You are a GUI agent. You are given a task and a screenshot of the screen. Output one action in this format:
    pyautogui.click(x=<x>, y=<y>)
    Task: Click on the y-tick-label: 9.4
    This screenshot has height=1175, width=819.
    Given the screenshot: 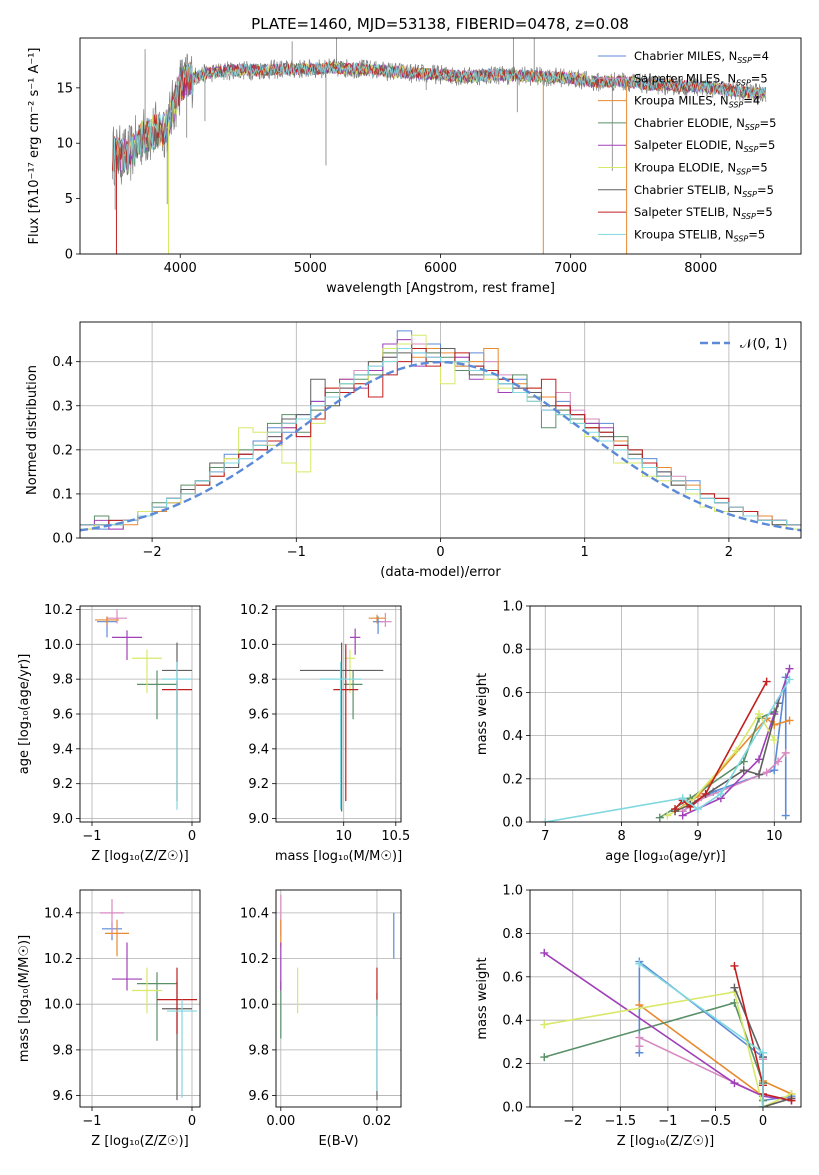 What is the action you would take?
    pyautogui.click(x=62, y=749)
    